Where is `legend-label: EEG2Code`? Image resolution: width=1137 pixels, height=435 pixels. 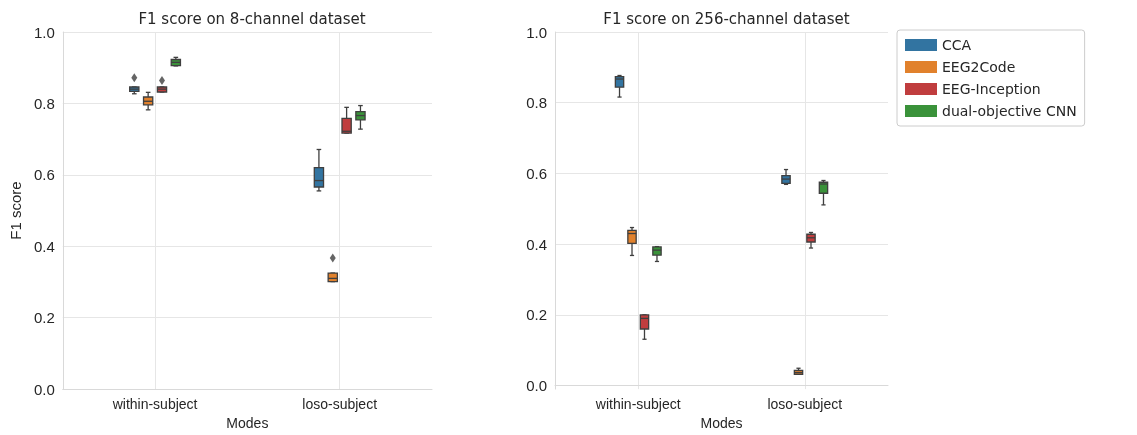
legend-label: EEG2Code is located at coordinates (979, 67).